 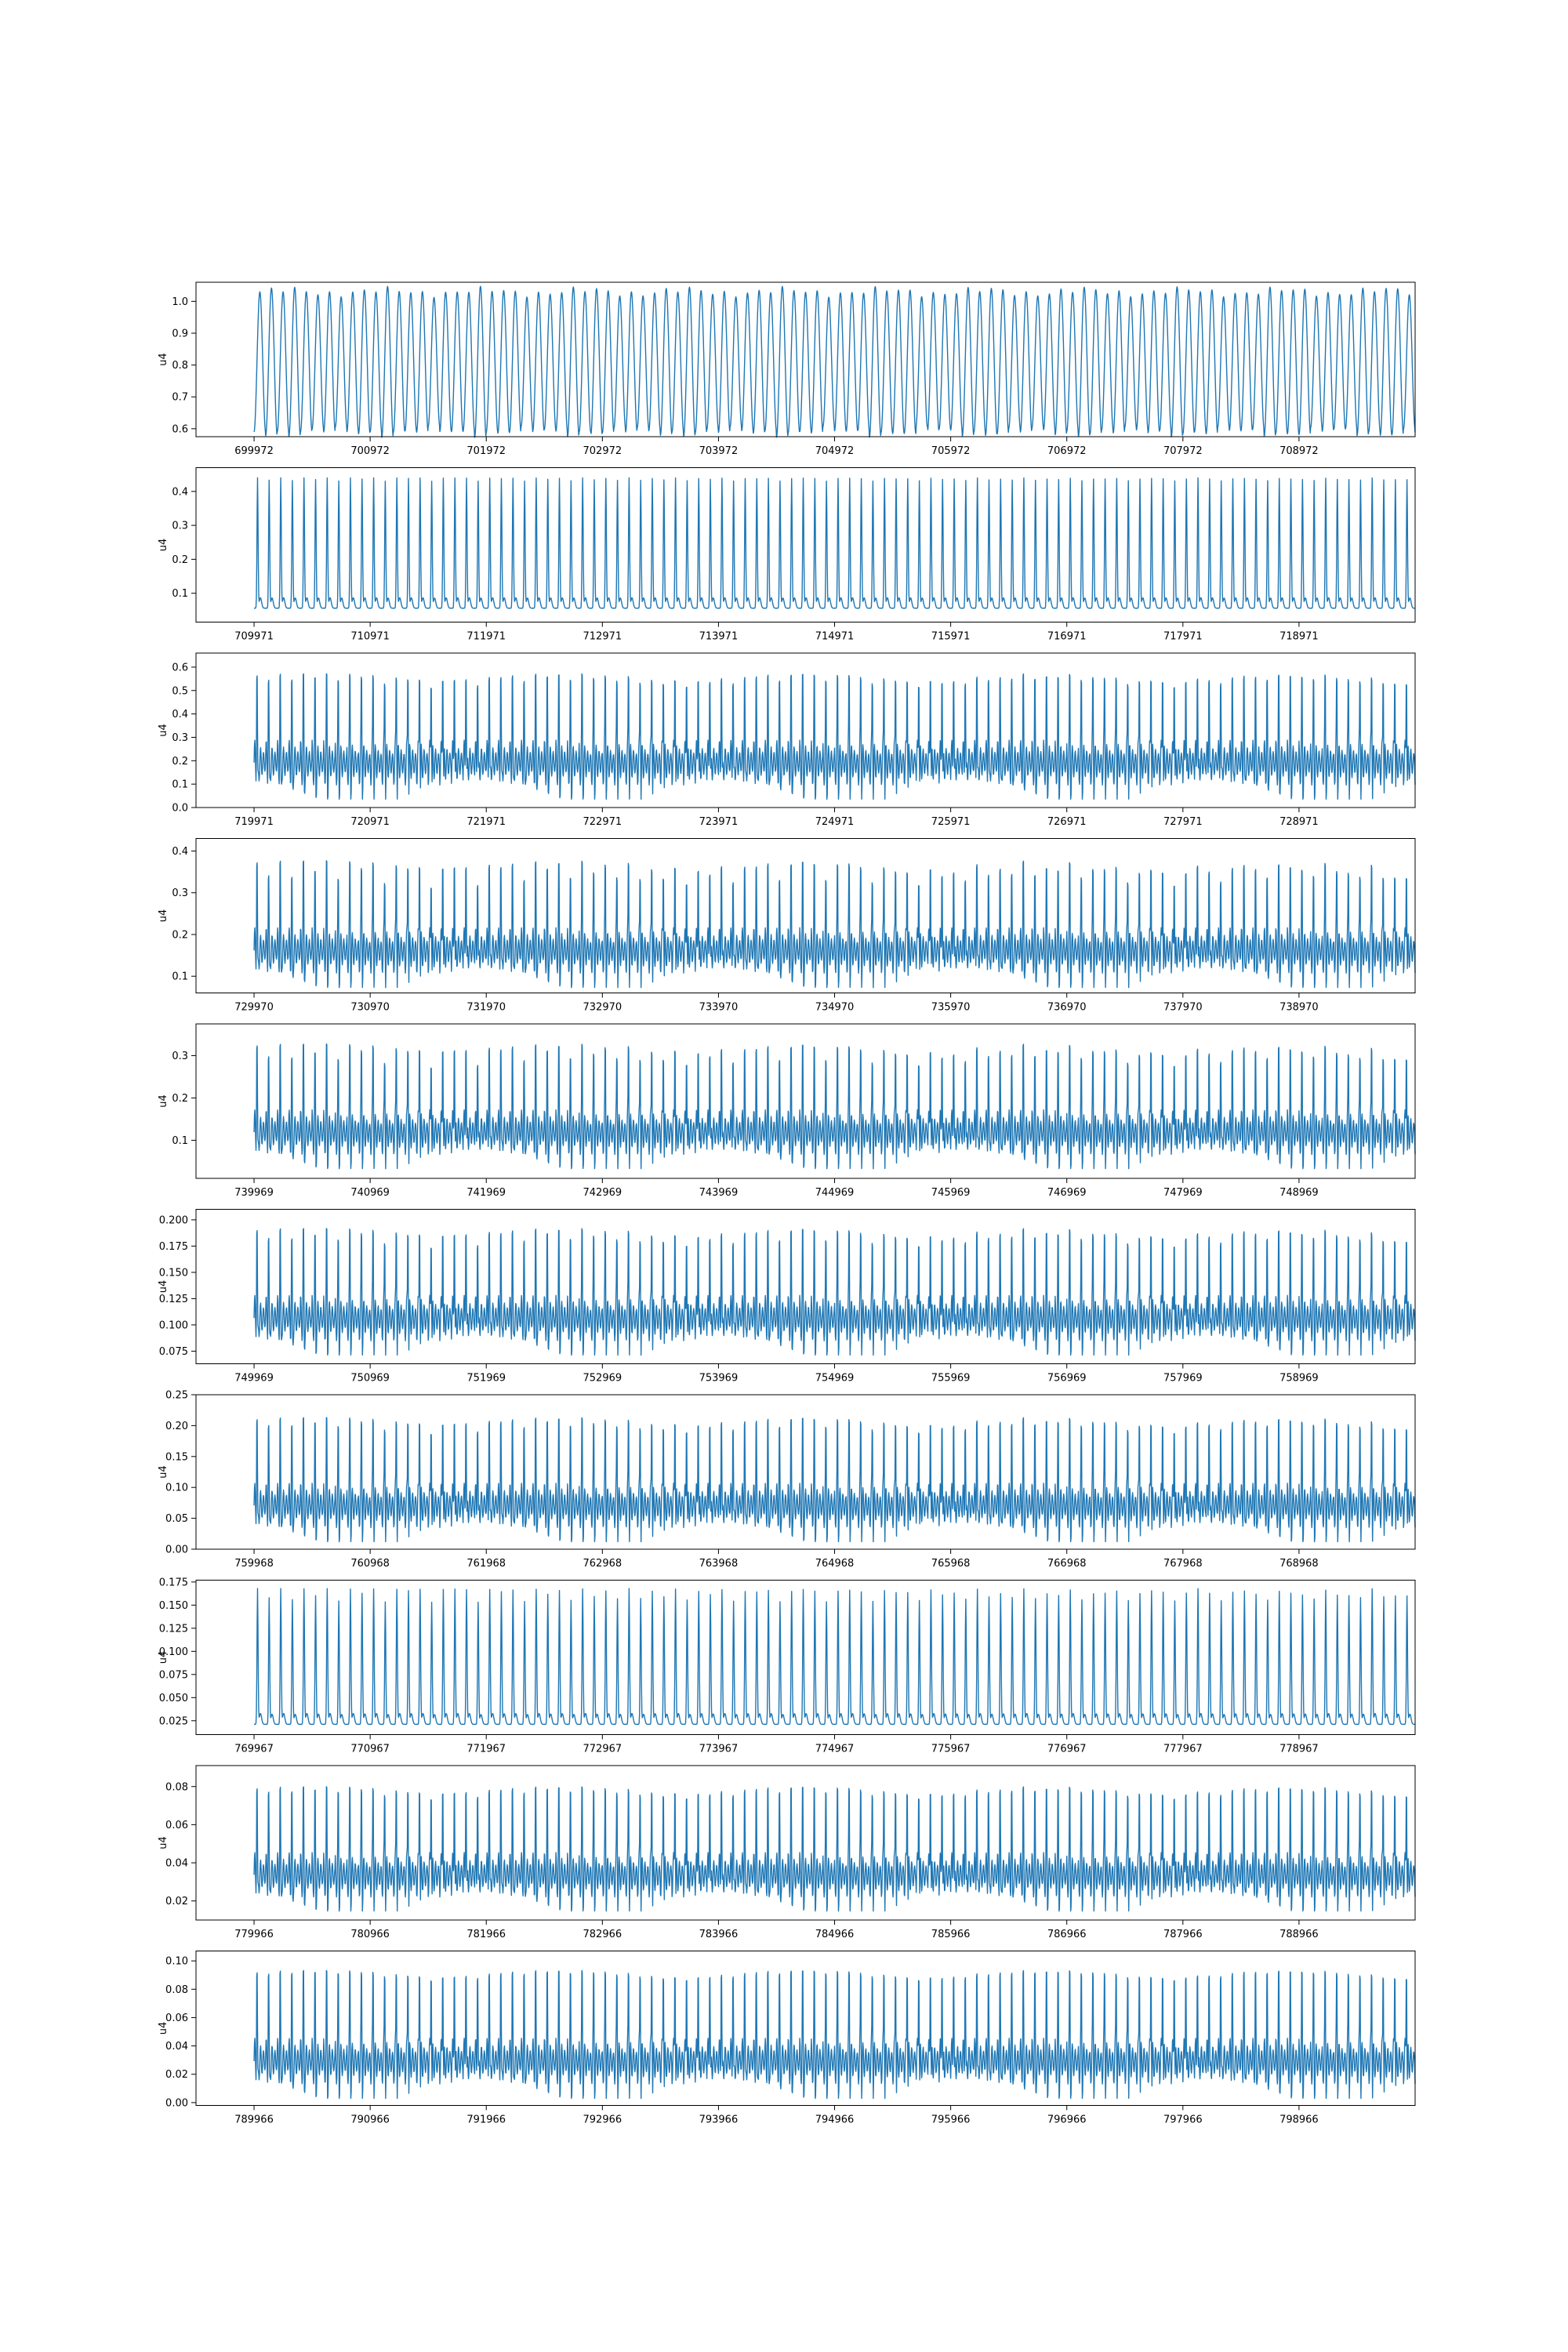 What do you see at coordinates (176, 1457) in the screenshot?
I see `y-tick-label: 0.15` at bounding box center [176, 1457].